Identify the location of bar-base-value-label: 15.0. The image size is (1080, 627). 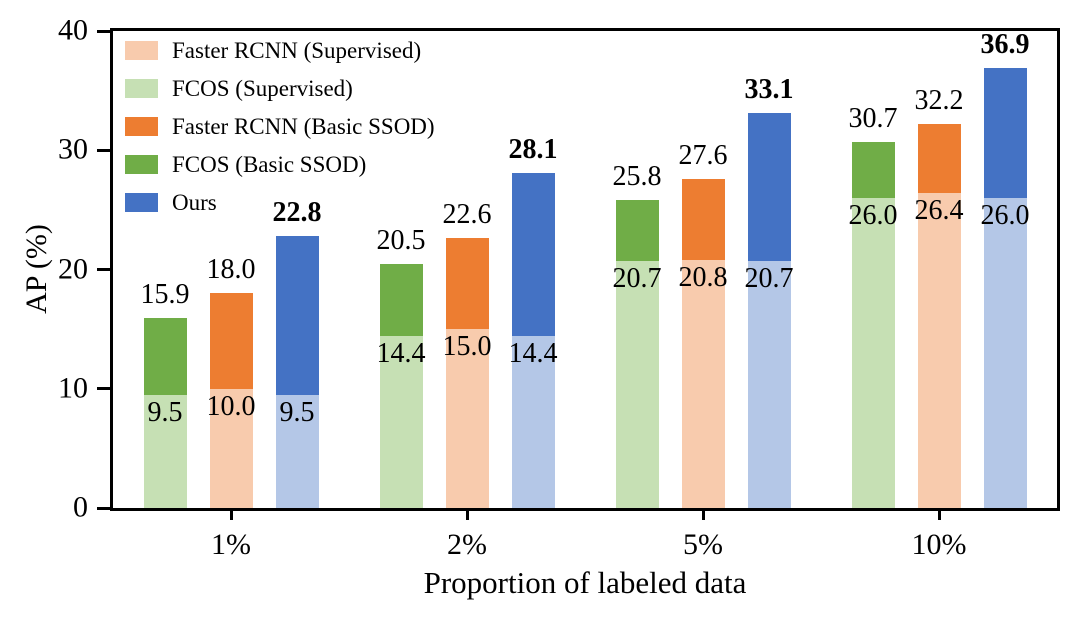
(467, 347).